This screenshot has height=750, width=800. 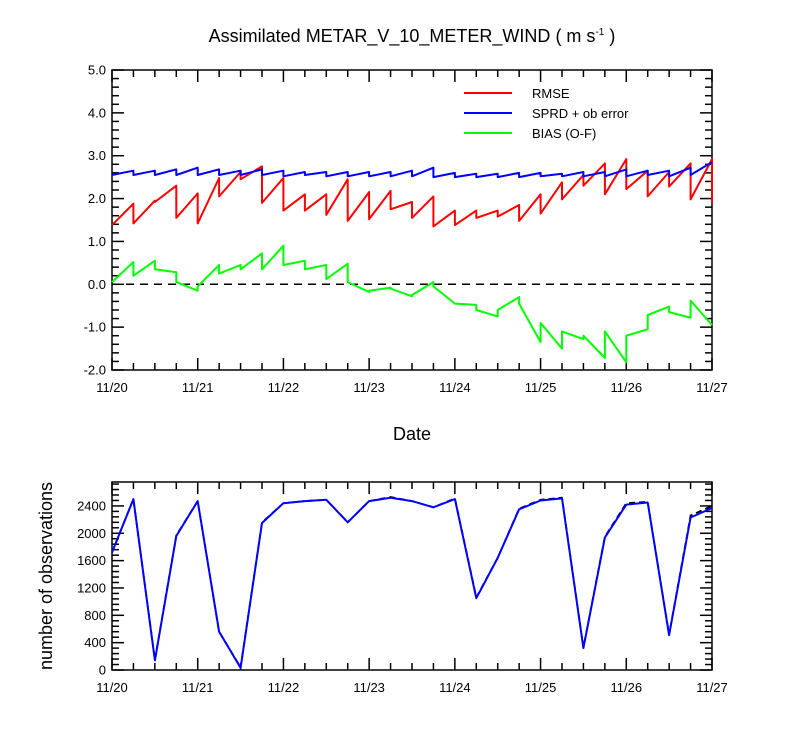 I want to click on y-tick-label: 1600, so click(x=91, y=560).